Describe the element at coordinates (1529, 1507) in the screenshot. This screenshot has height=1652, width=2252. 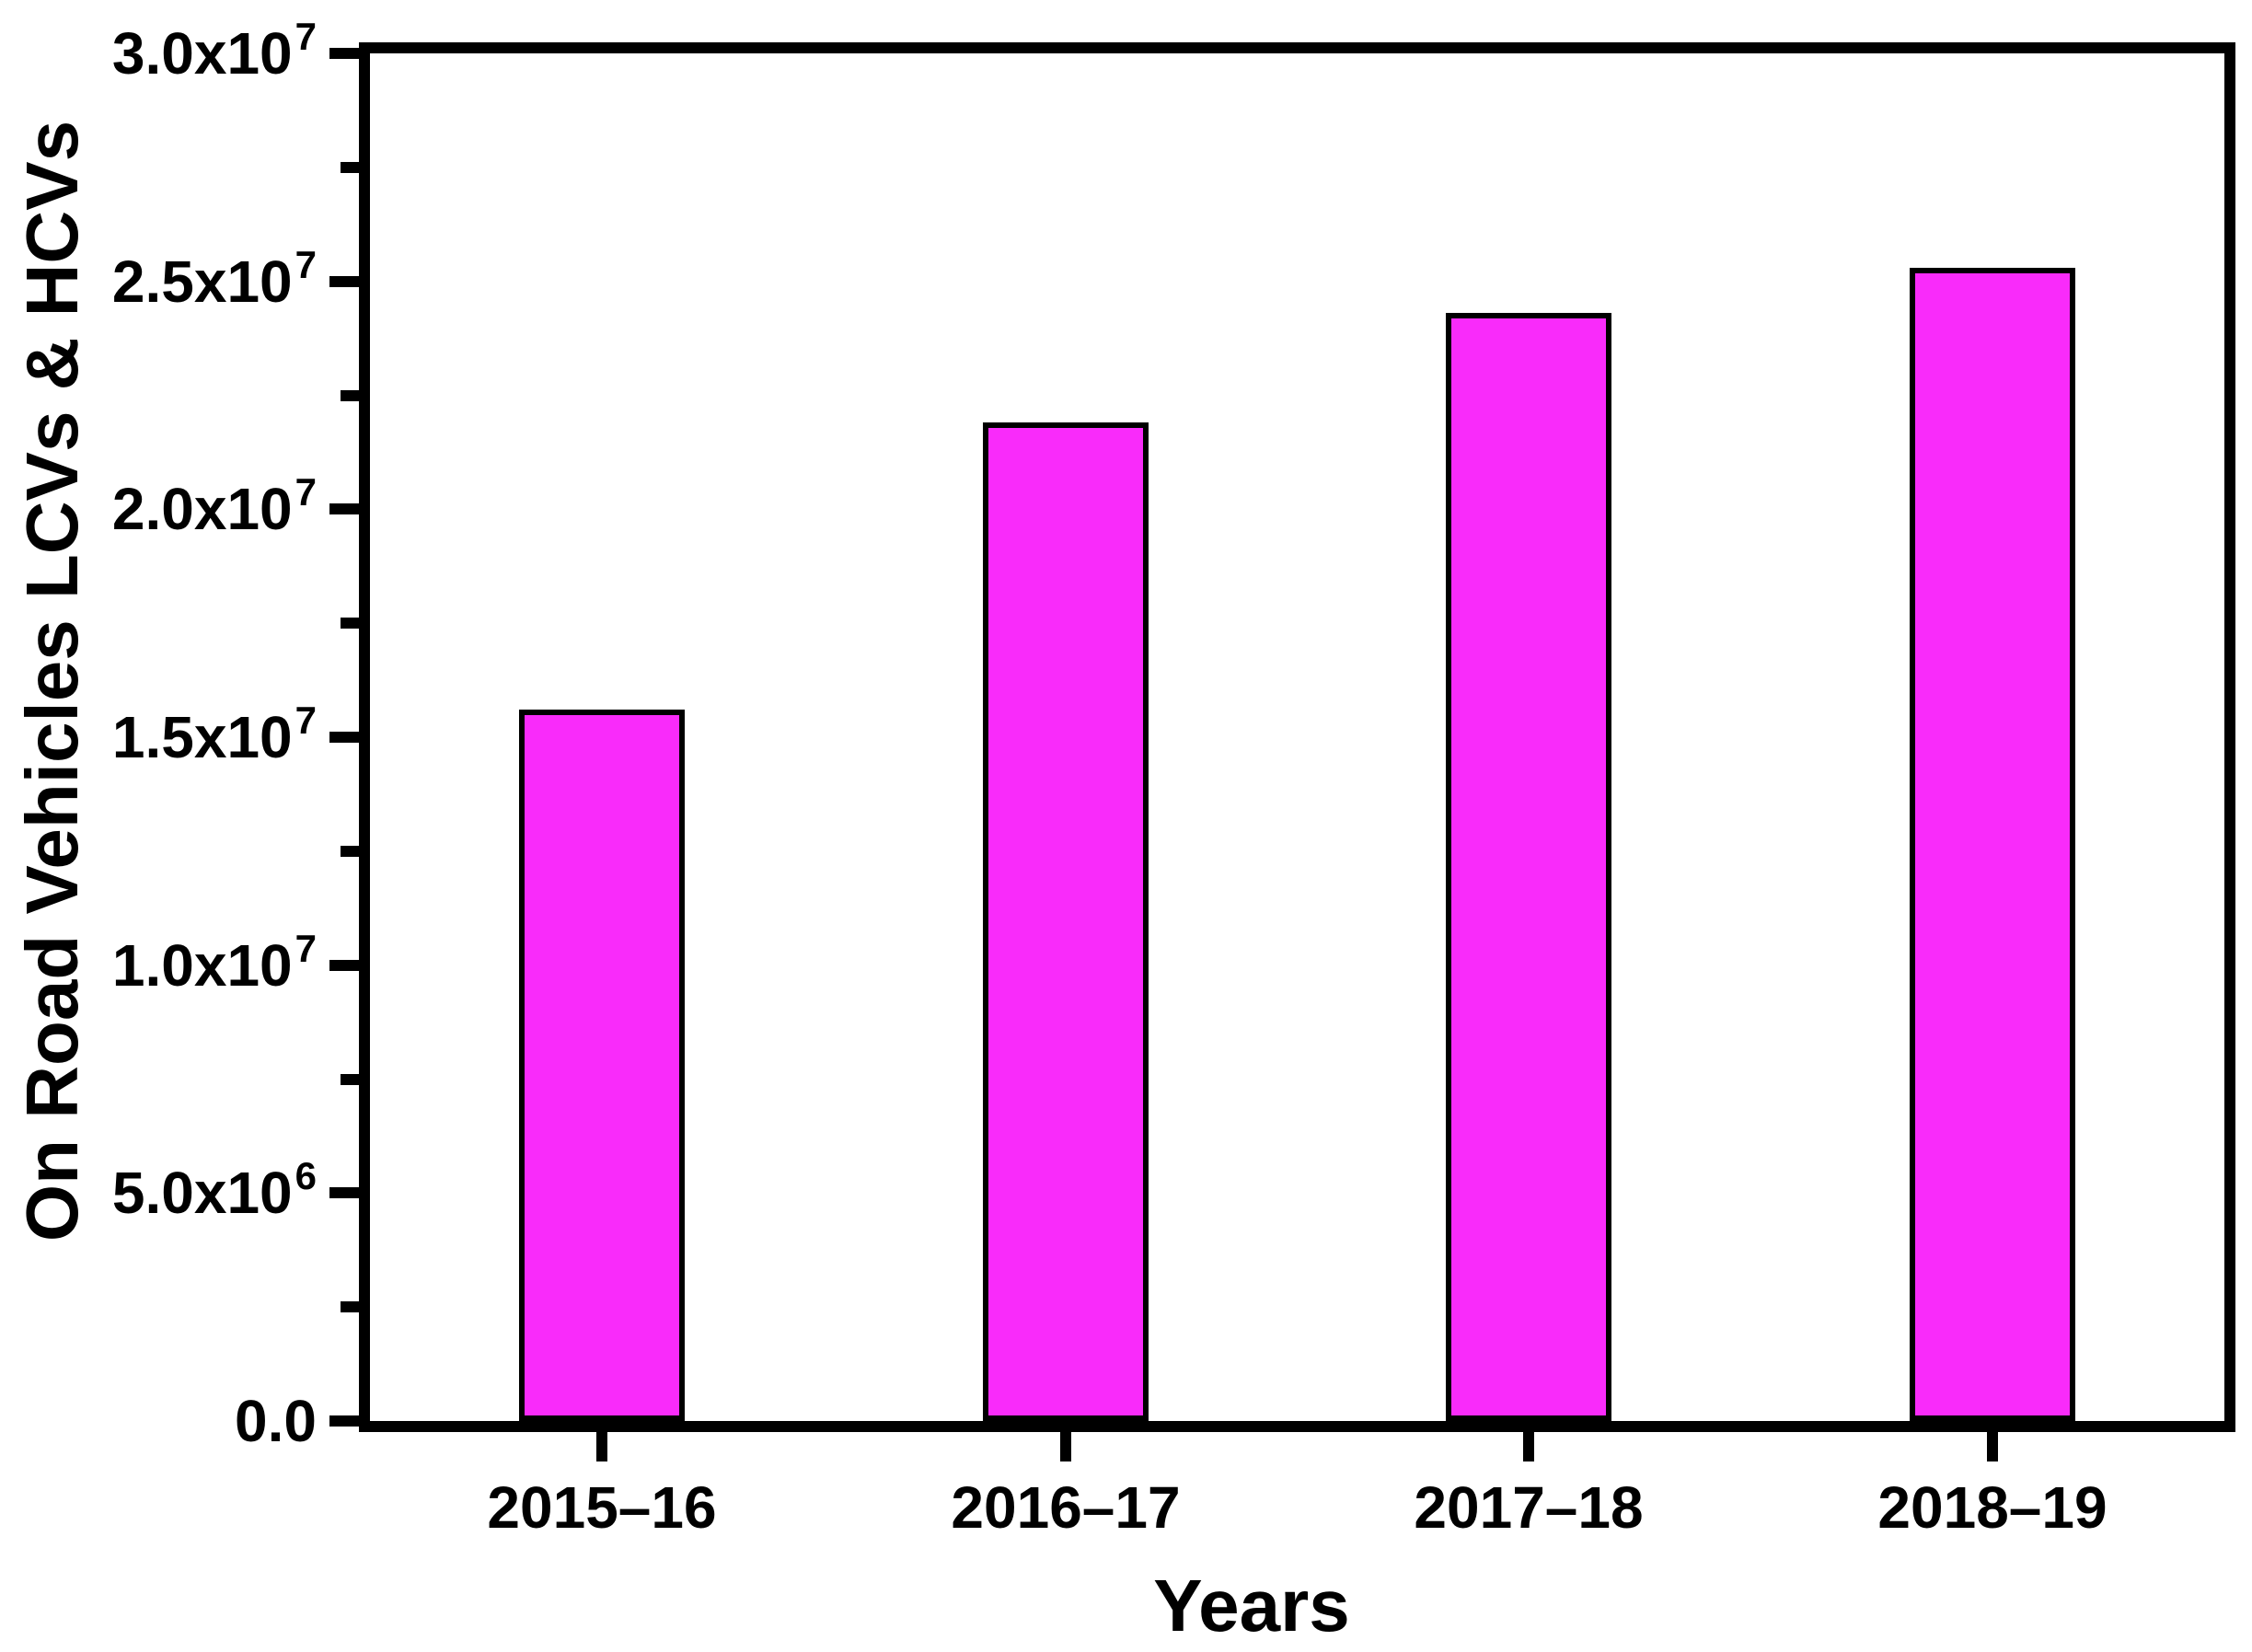
I see `x-tick-label: 2017–18` at that location.